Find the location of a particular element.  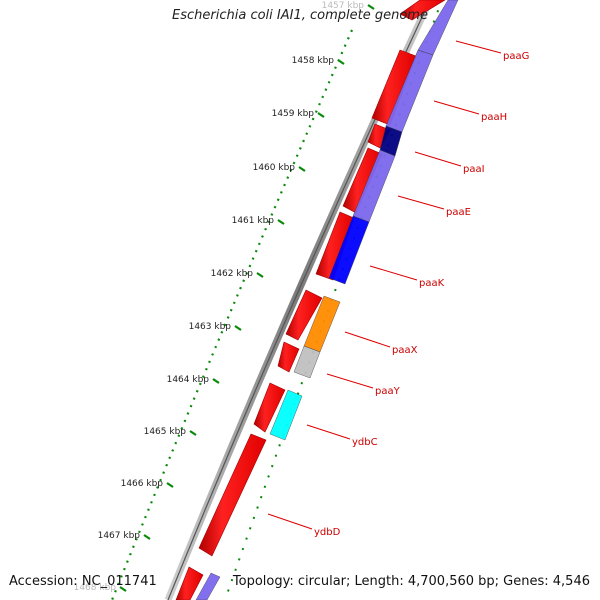

kbp-tick-label: 1464 kbp is located at coordinates (188, 380).